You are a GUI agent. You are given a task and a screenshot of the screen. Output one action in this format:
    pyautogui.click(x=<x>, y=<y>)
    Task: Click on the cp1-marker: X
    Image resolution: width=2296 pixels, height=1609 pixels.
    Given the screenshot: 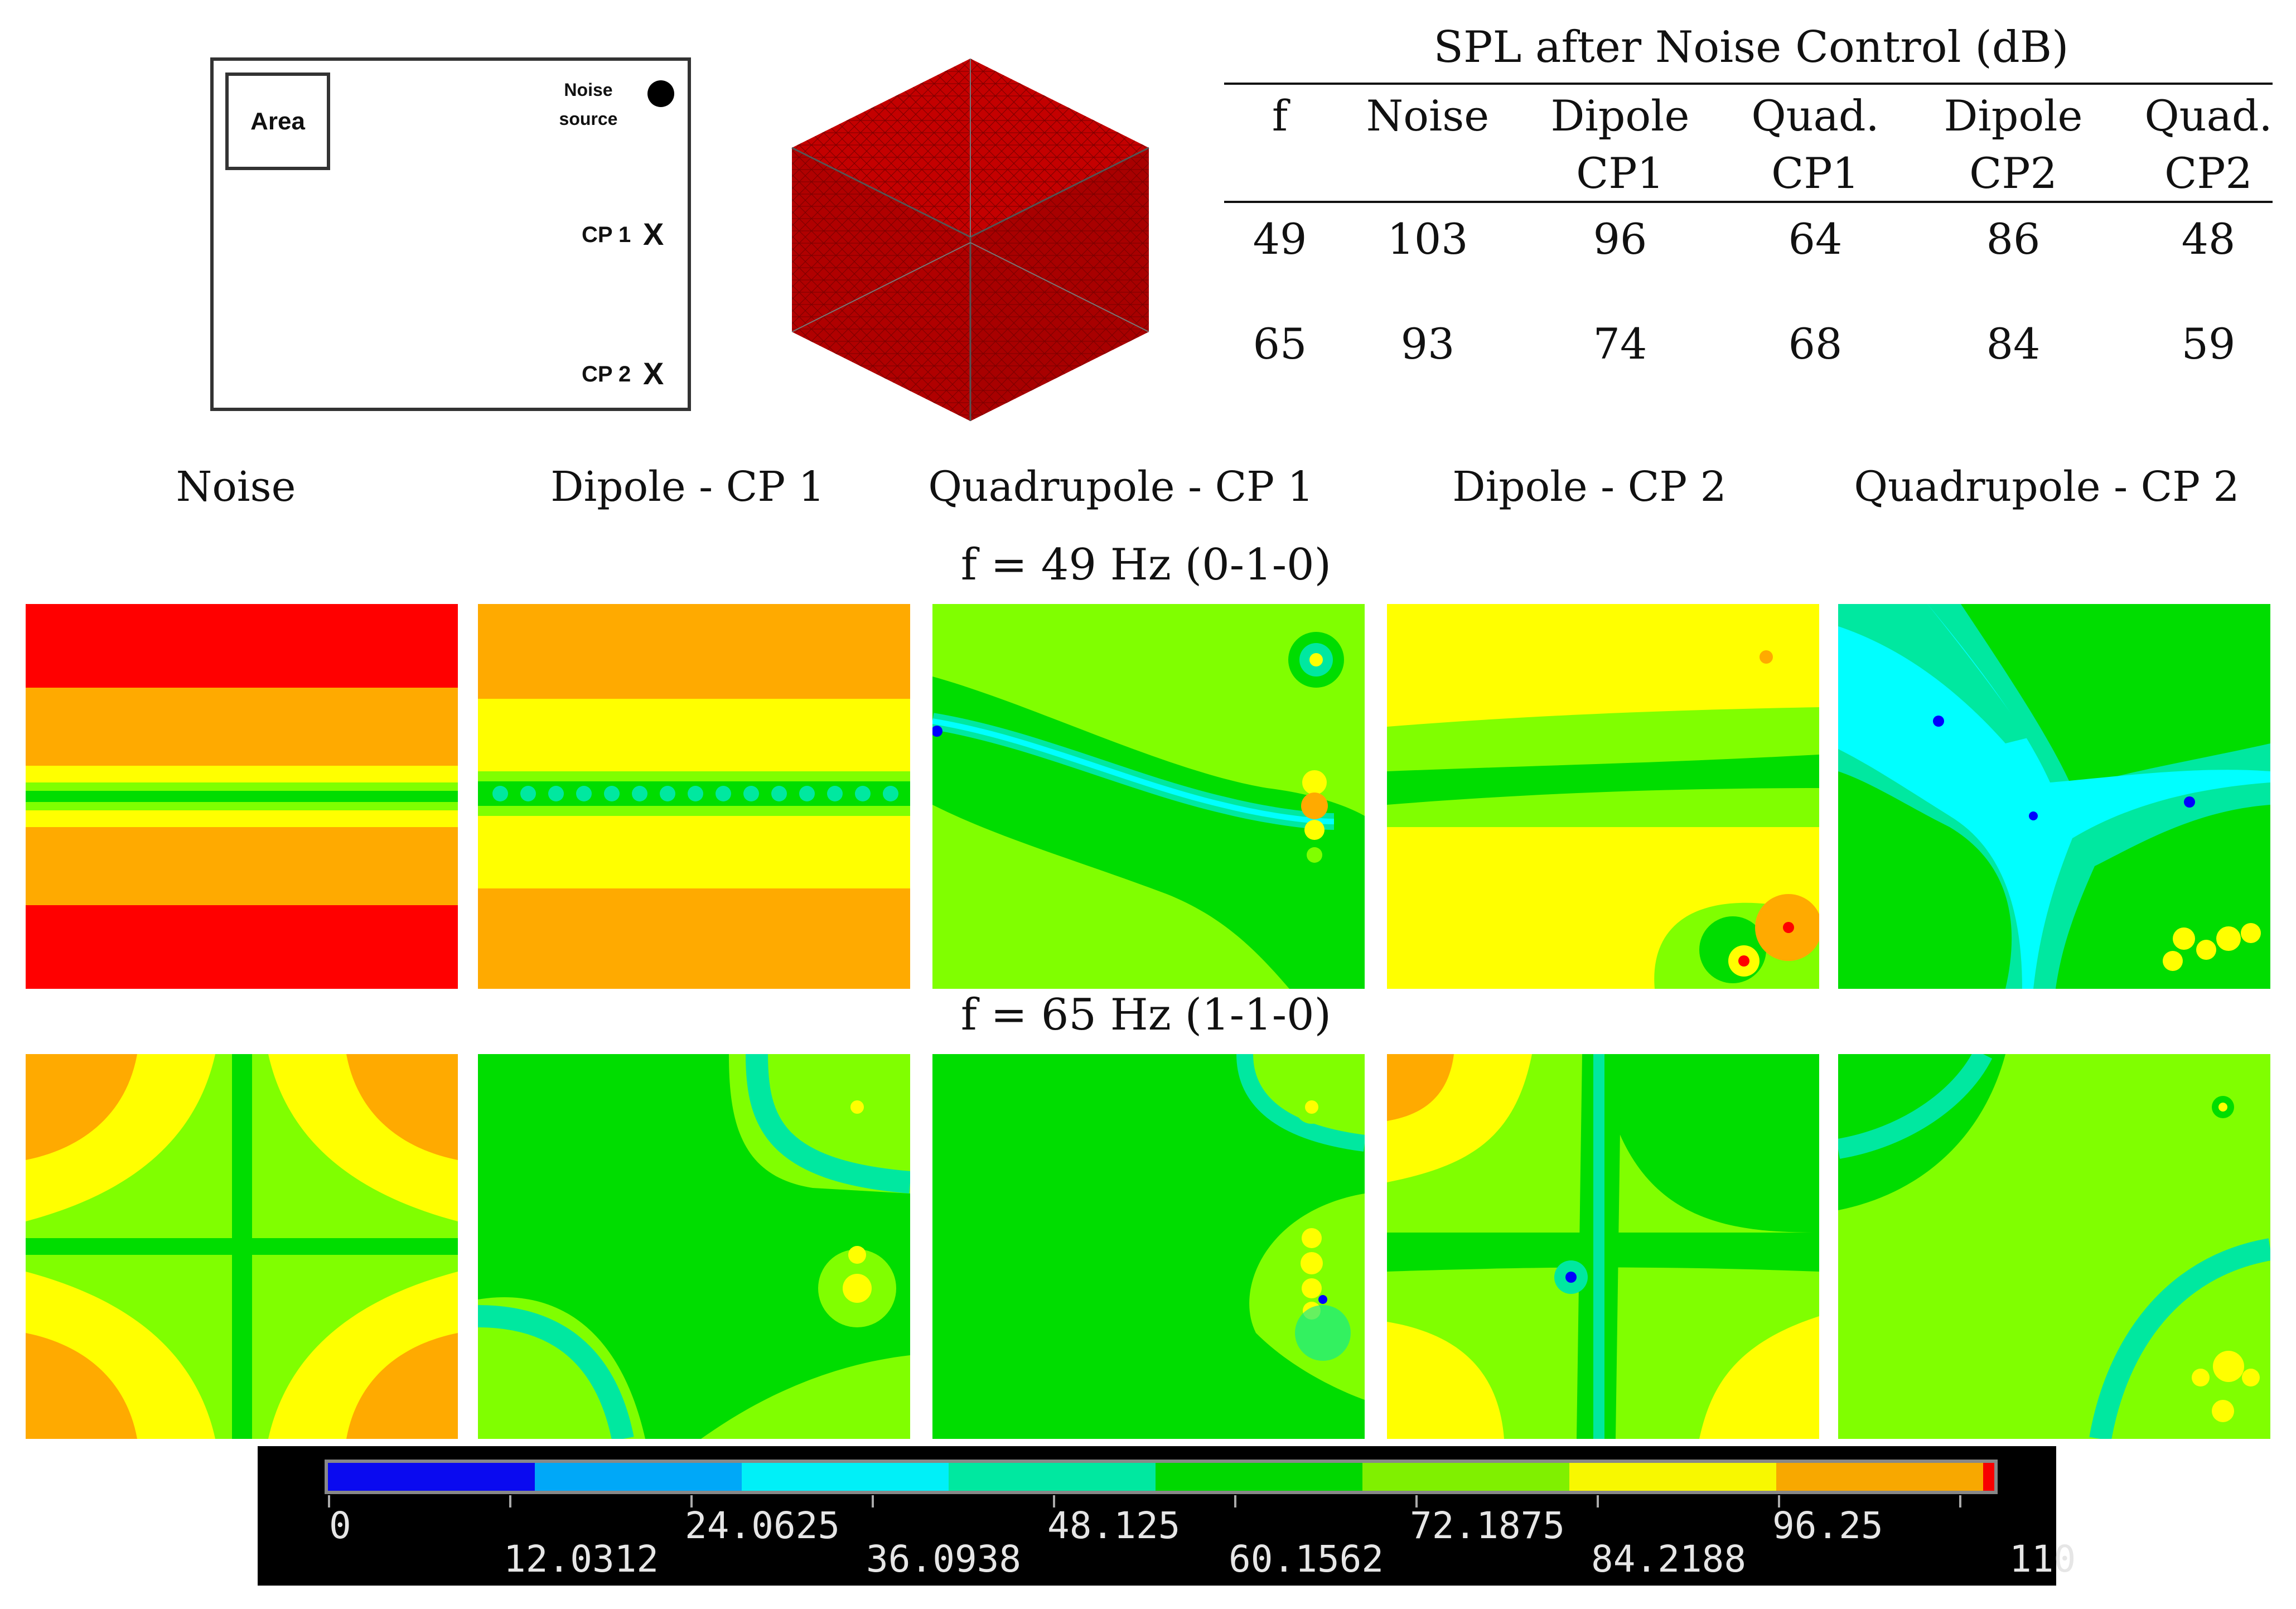 What is the action you would take?
    pyautogui.click(x=653, y=234)
    